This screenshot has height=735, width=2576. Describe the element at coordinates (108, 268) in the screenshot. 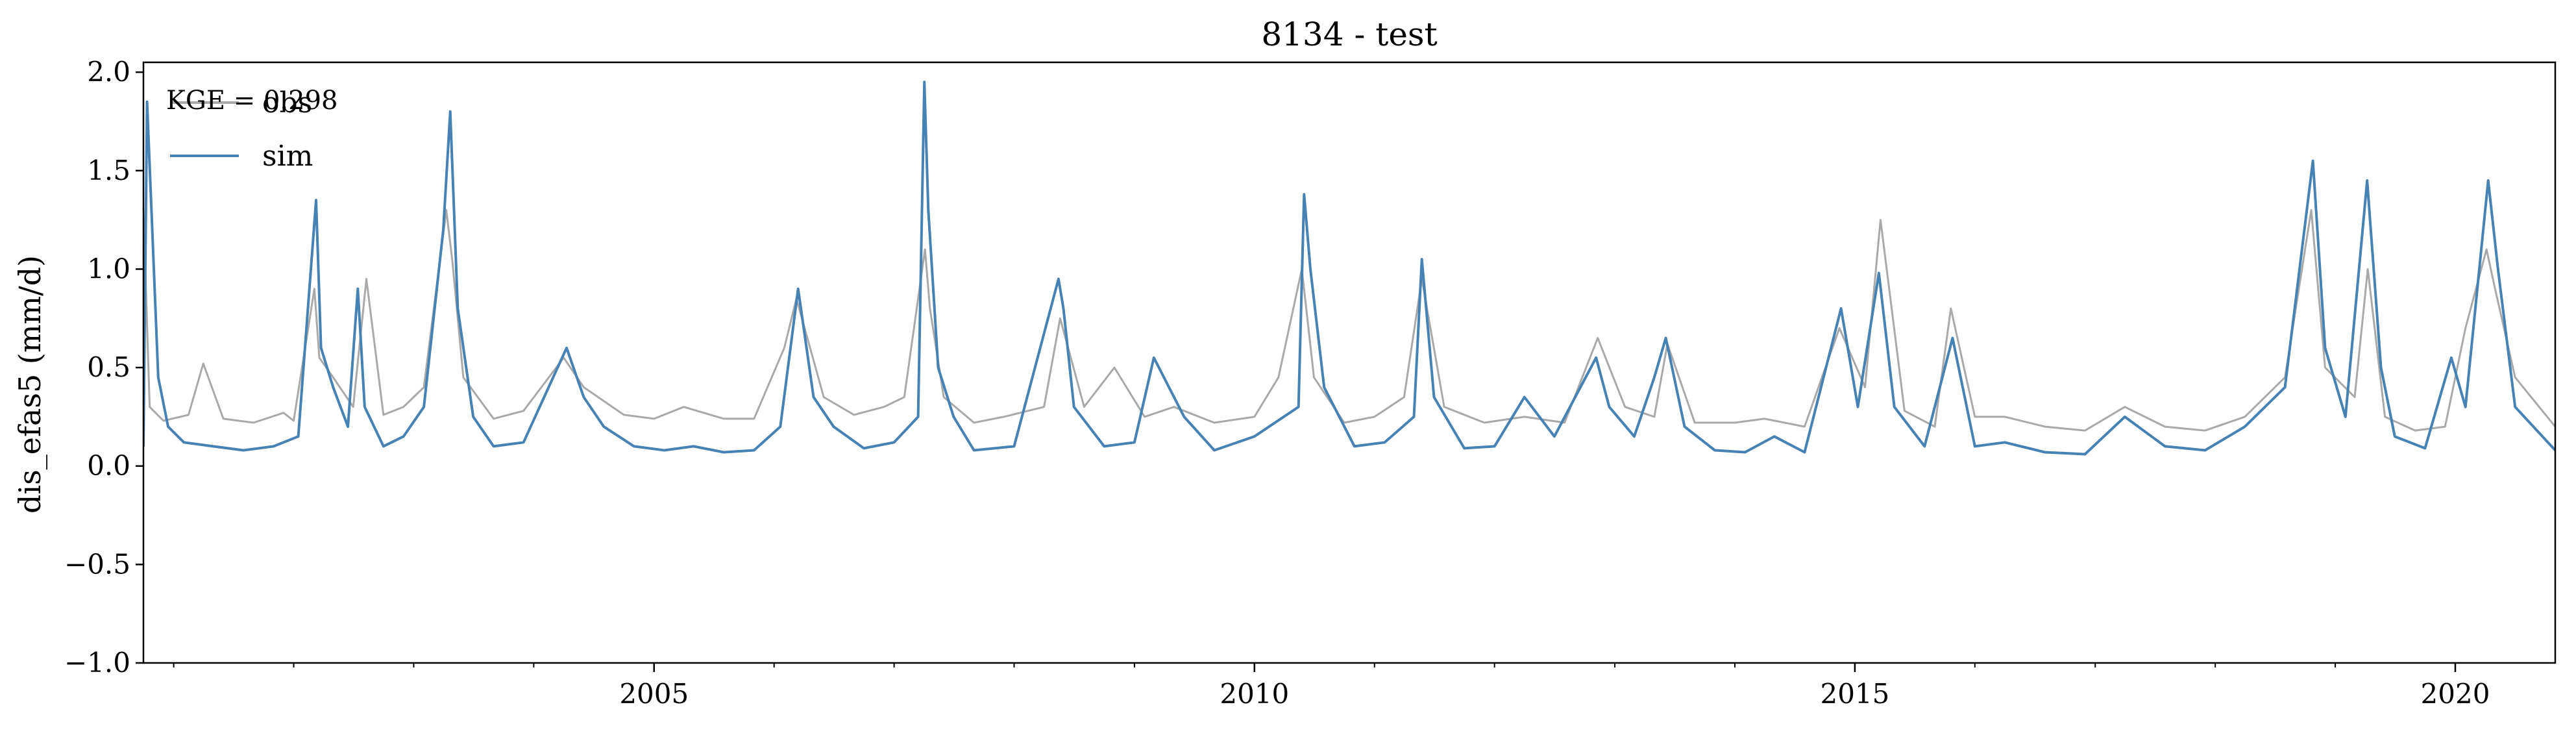

I see `y-tick-label: 1.0` at that location.